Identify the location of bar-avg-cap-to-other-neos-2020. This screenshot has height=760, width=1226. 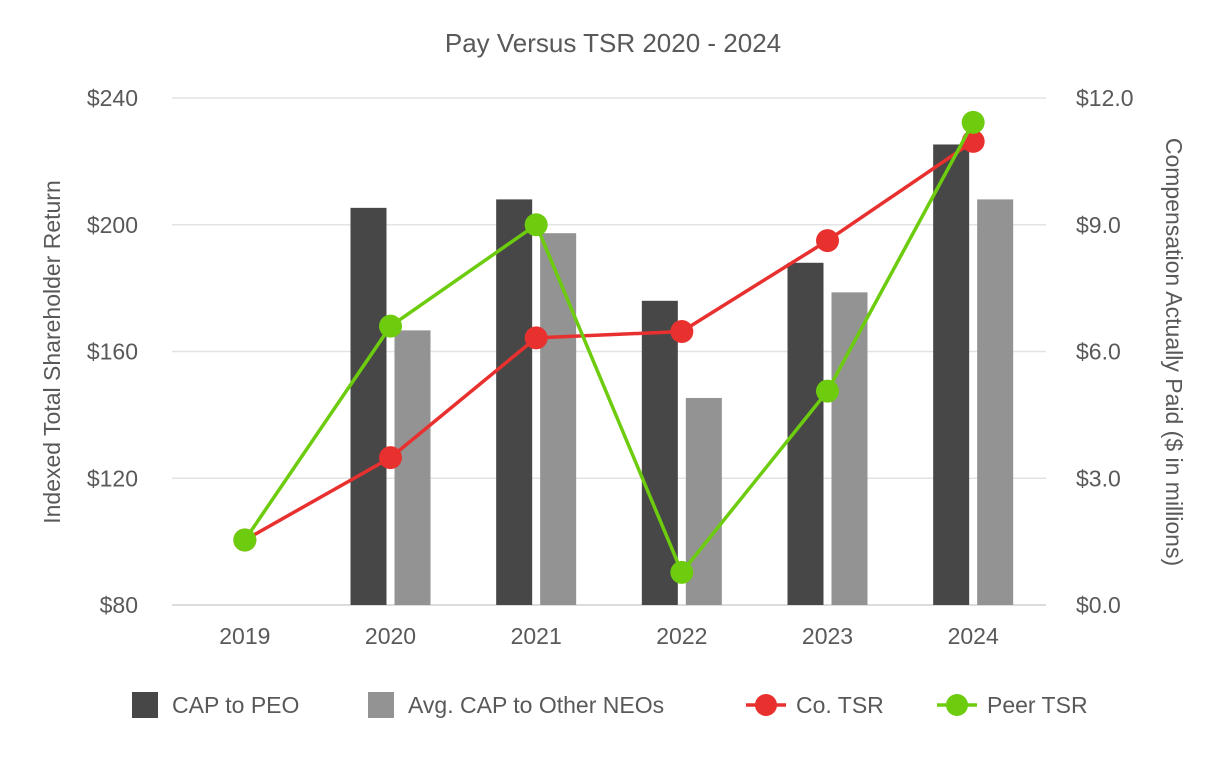
(412, 467).